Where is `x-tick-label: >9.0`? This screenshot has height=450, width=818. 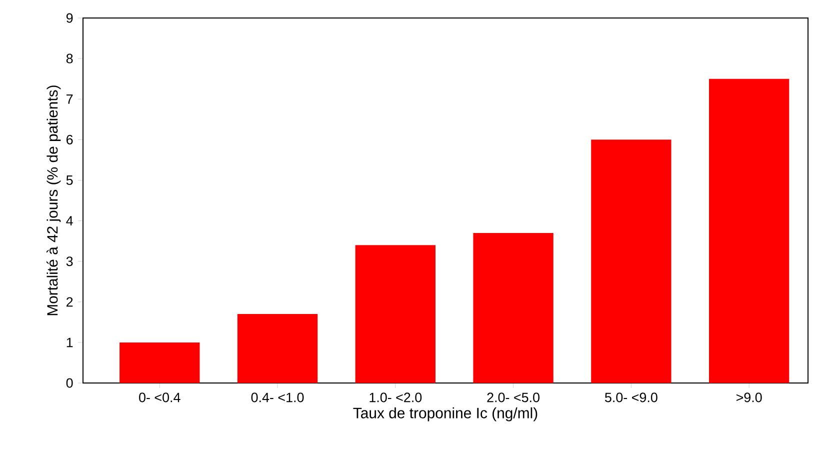
x-tick-label: >9.0 is located at coordinates (749, 397).